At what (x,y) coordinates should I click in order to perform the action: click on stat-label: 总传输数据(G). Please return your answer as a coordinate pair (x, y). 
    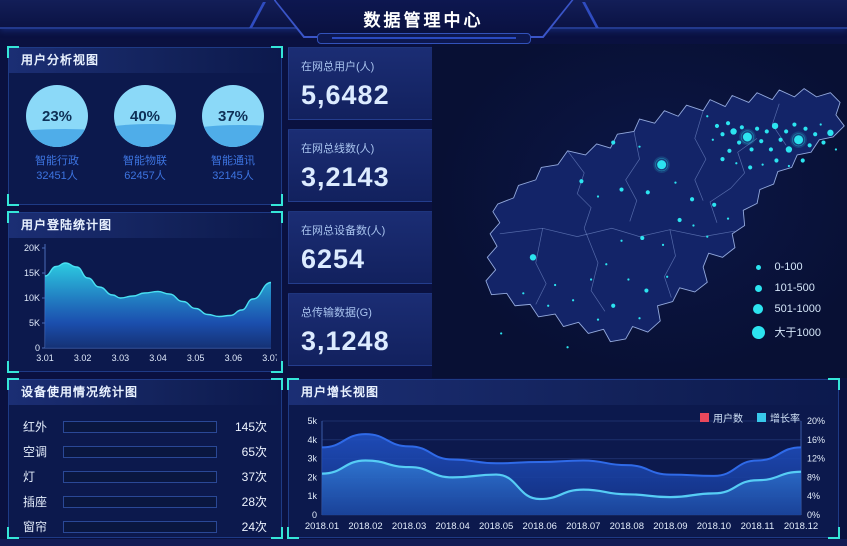
    Looking at the image, I should click on (336, 313).